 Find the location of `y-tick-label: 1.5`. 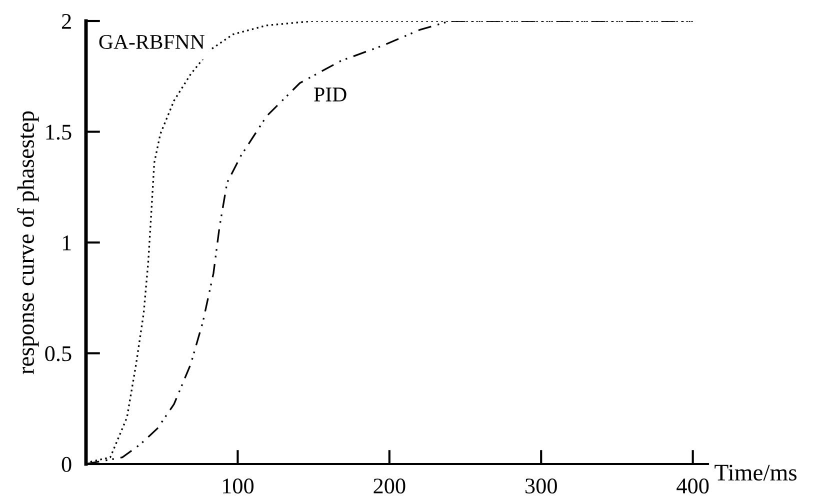

y-tick-label: 1.5 is located at coordinates (59, 132).